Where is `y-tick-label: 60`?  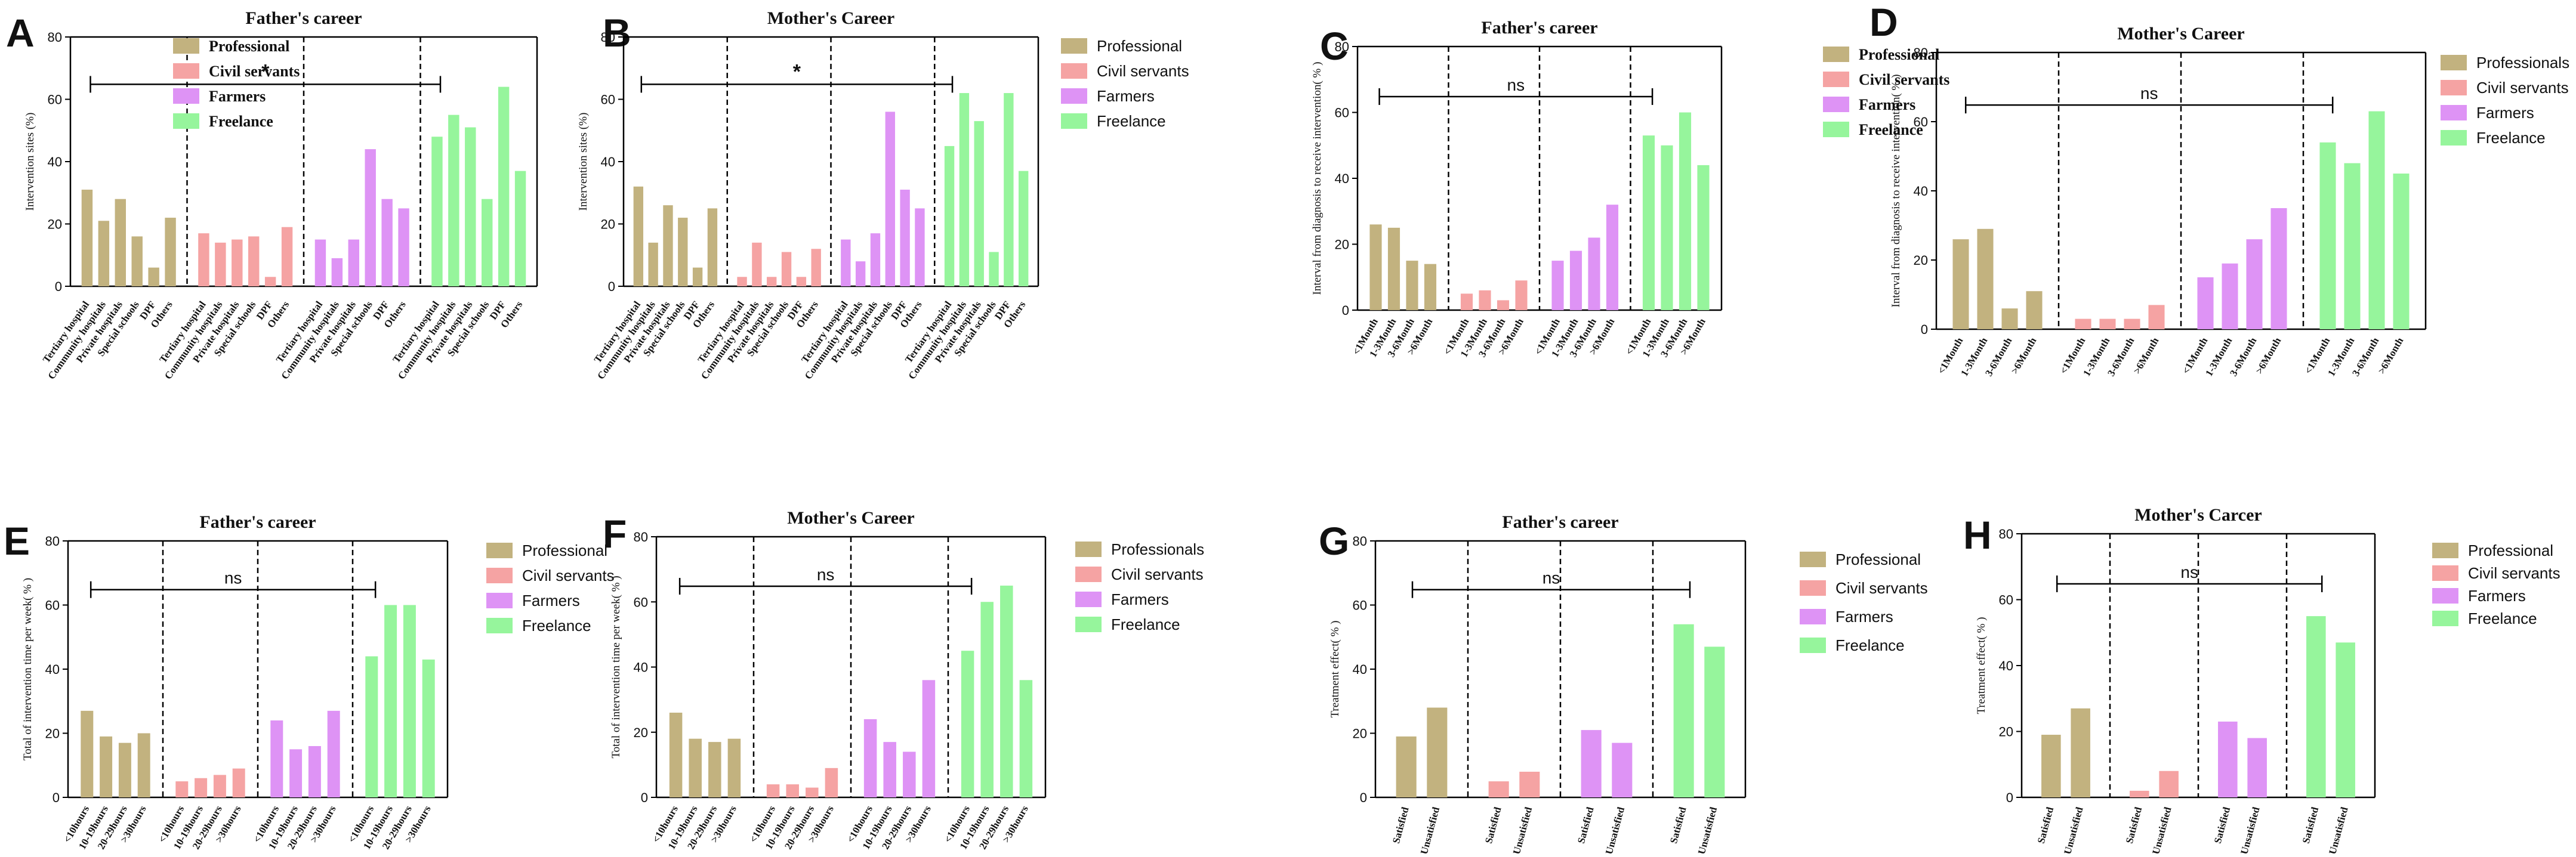 y-tick-label: 60 is located at coordinates (1921, 122).